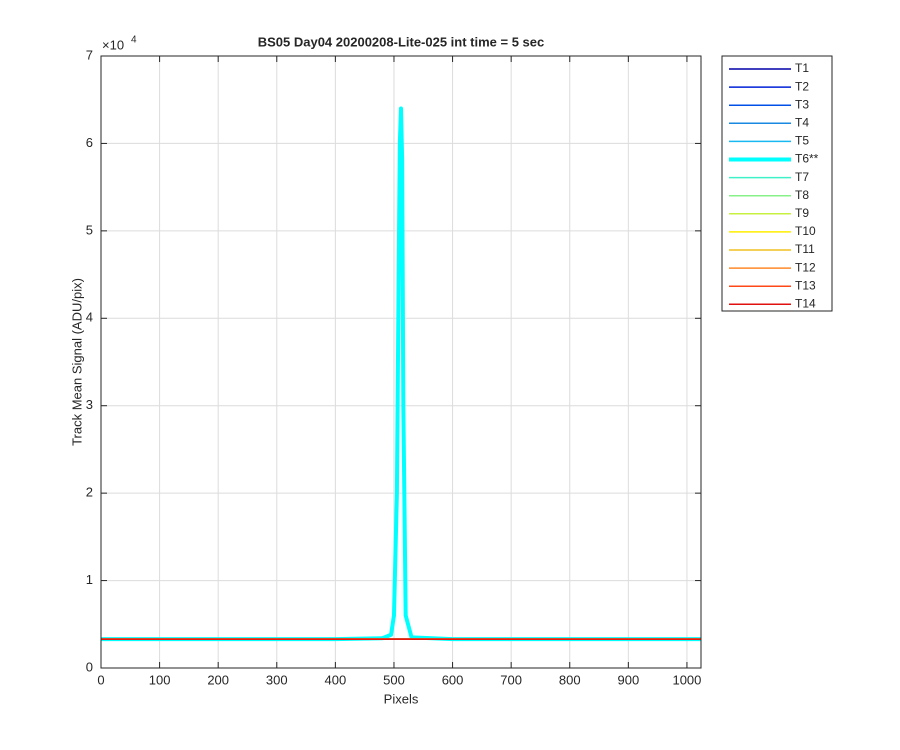 The height and width of the screenshot is (750, 900). I want to click on x-tick-label: 500, so click(394, 679).